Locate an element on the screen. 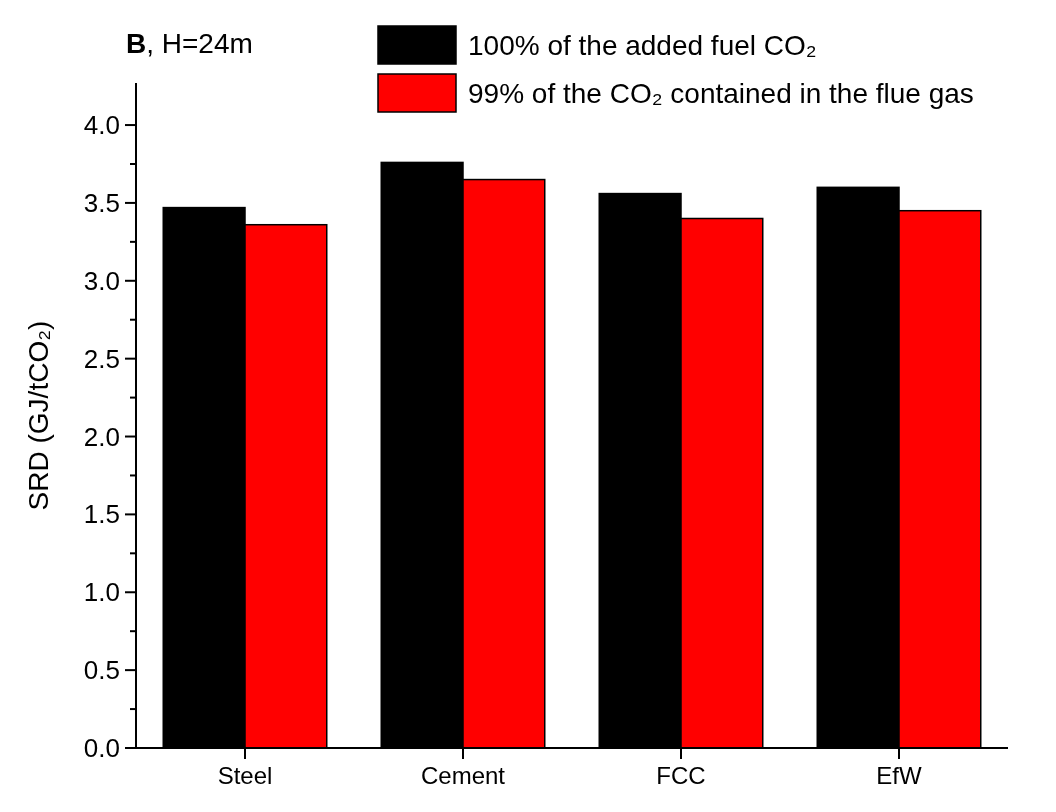  legend-label: 100% of the added fuel CO₂ is located at coordinates (642, 45).